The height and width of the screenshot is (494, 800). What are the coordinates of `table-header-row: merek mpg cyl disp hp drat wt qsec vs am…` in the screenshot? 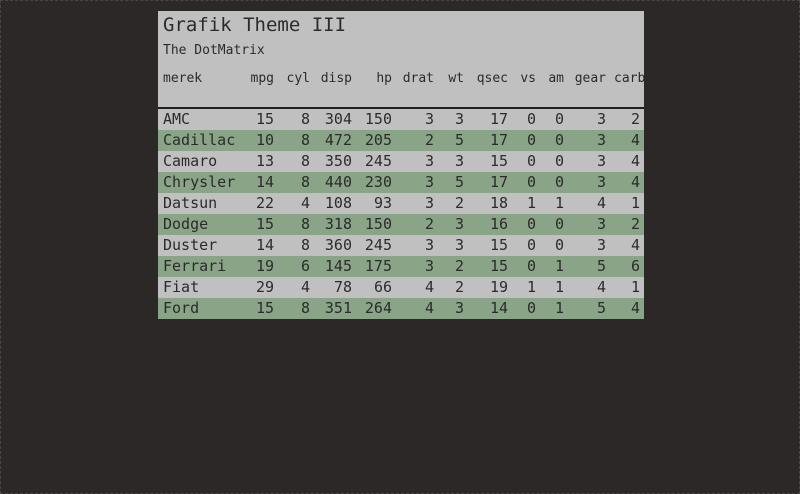 It's located at (401, 90).